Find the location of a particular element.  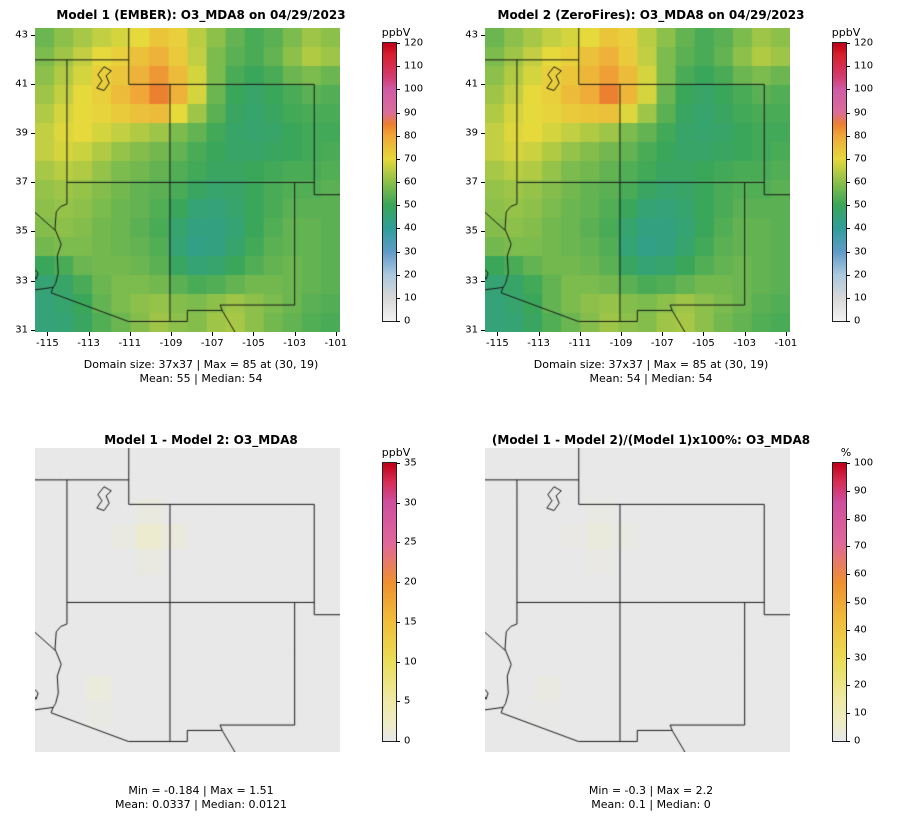

colorbar: % 0 10 20 30 40 50 60 70 80 90 100 is located at coordinates (865, 606).